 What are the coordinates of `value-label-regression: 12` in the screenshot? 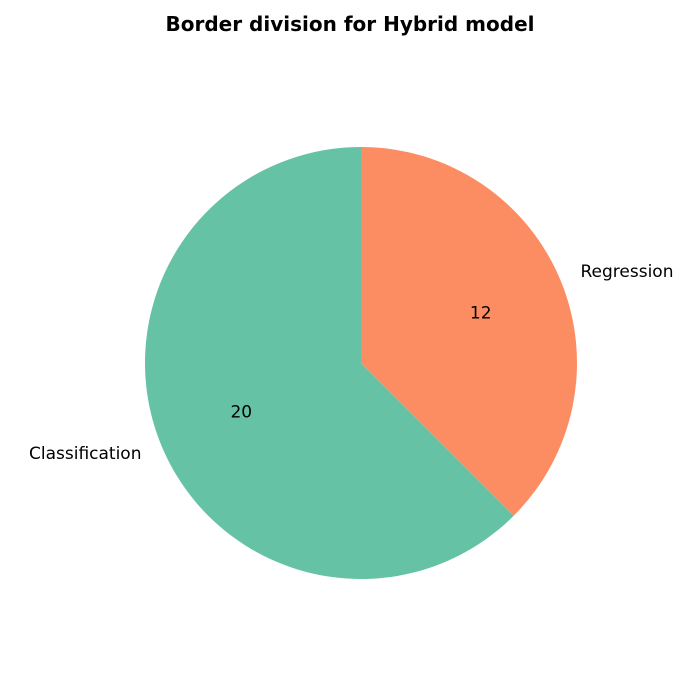 It's located at (481, 313).